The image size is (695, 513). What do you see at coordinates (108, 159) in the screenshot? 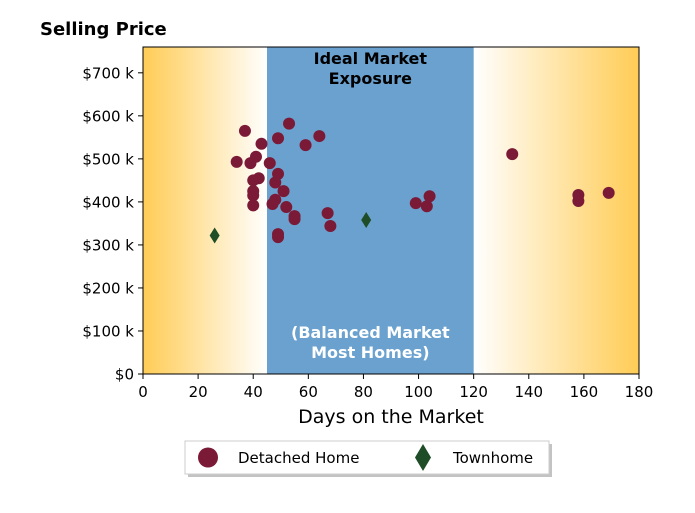
I see `y-tick-label: $500 k` at bounding box center [108, 159].